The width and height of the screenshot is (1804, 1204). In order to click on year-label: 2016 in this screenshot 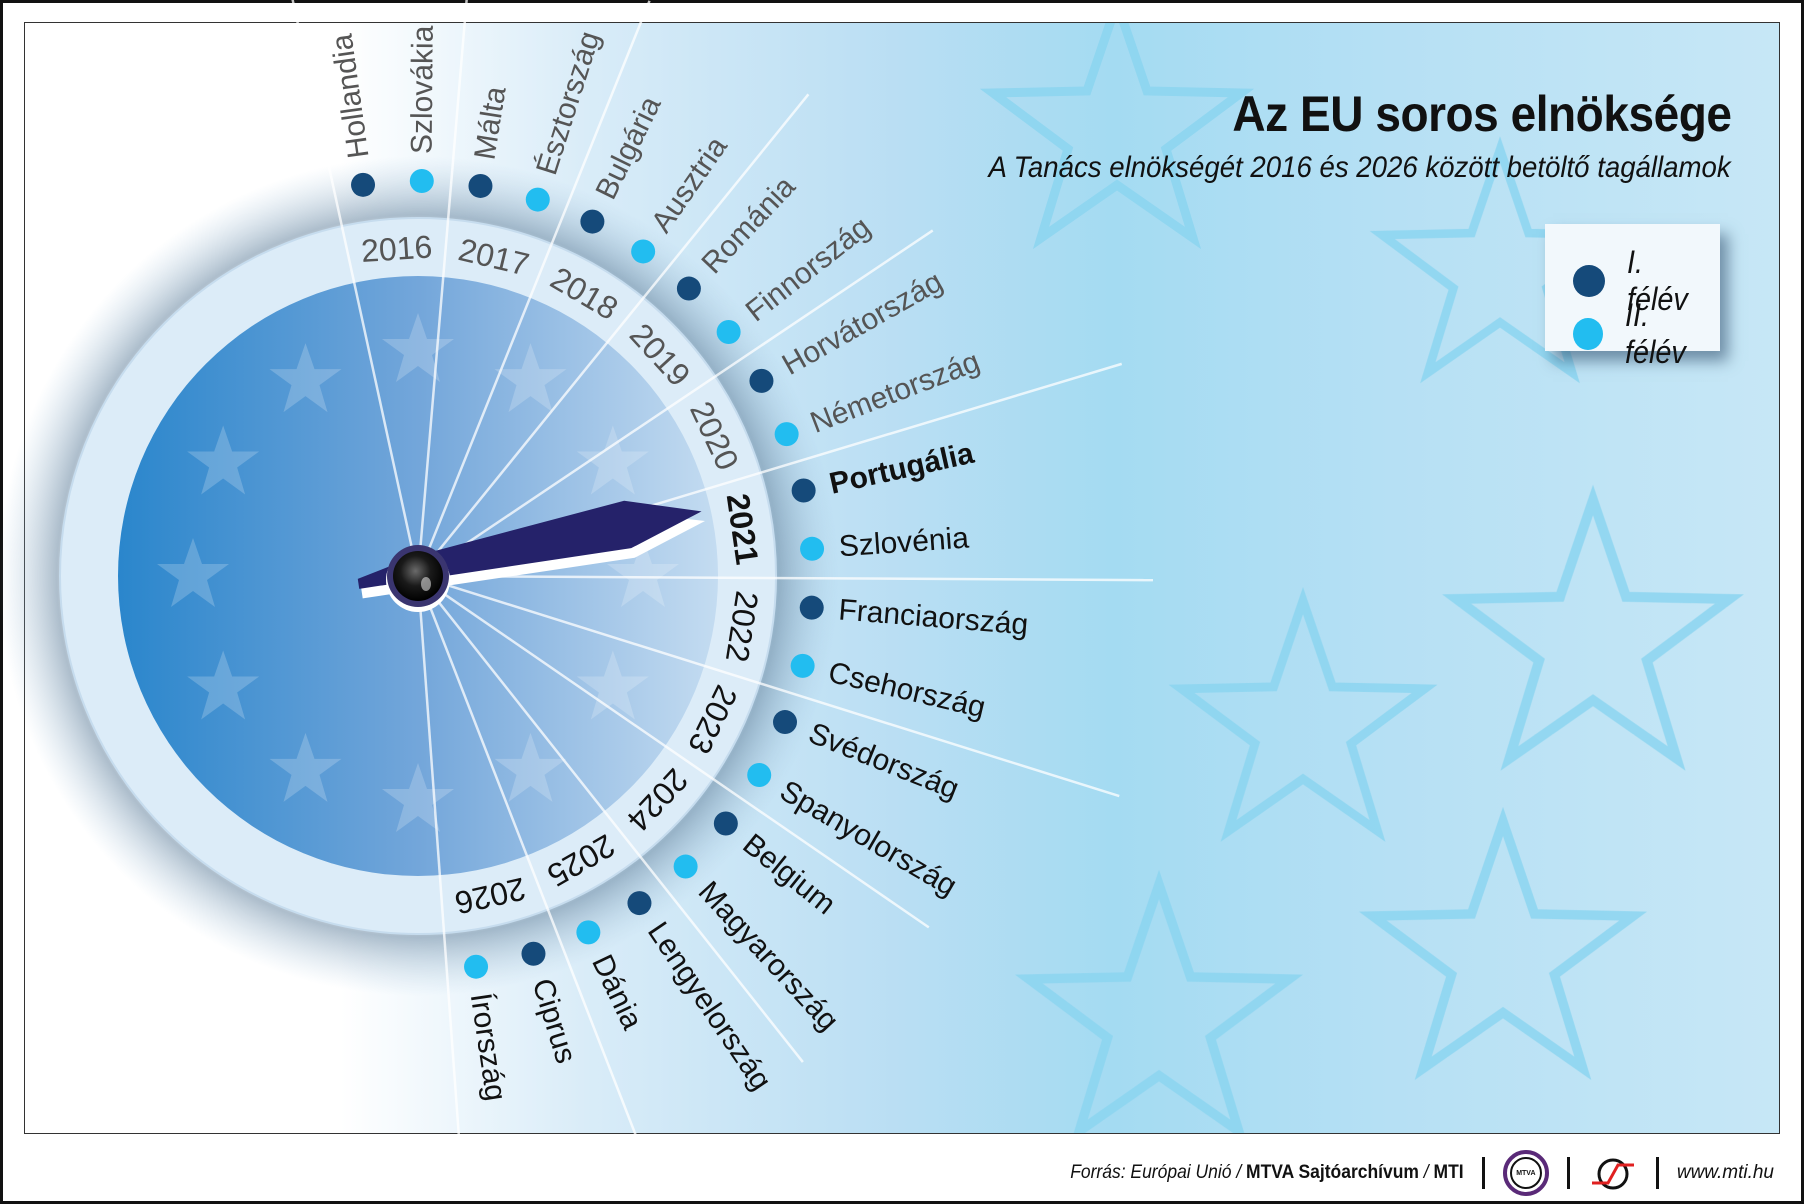, I will do `click(396, 248)`.